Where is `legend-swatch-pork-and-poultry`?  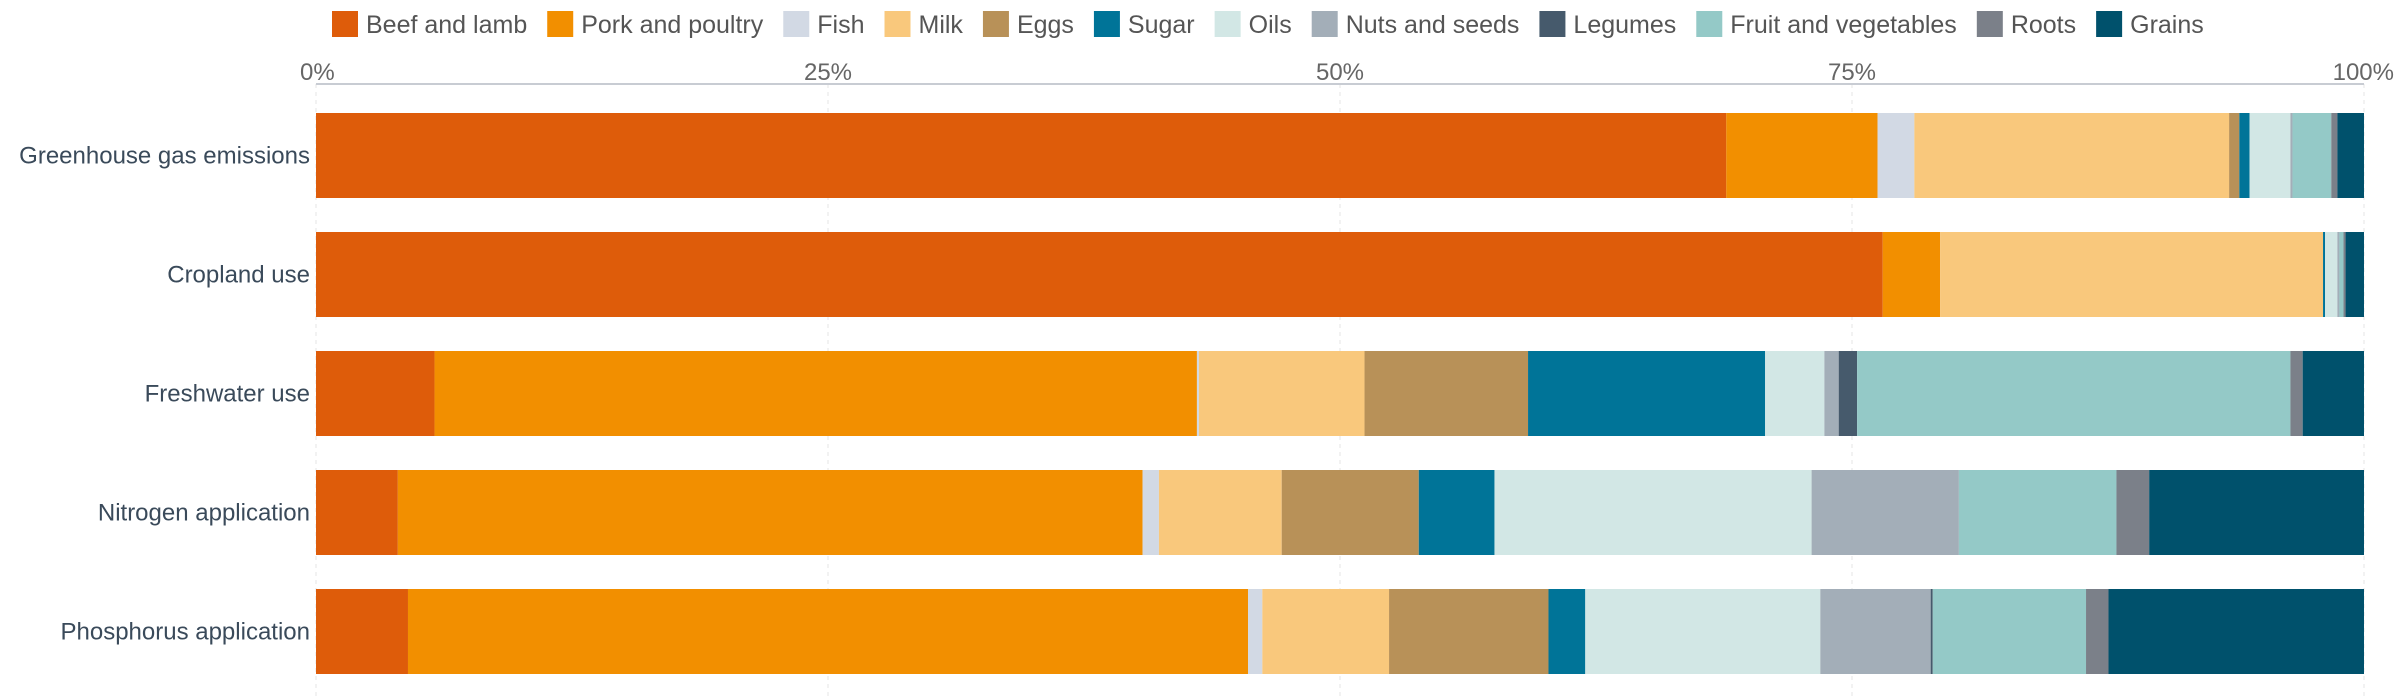 legend-swatch-pork-and-poultry is located at coordinates (560, 24).